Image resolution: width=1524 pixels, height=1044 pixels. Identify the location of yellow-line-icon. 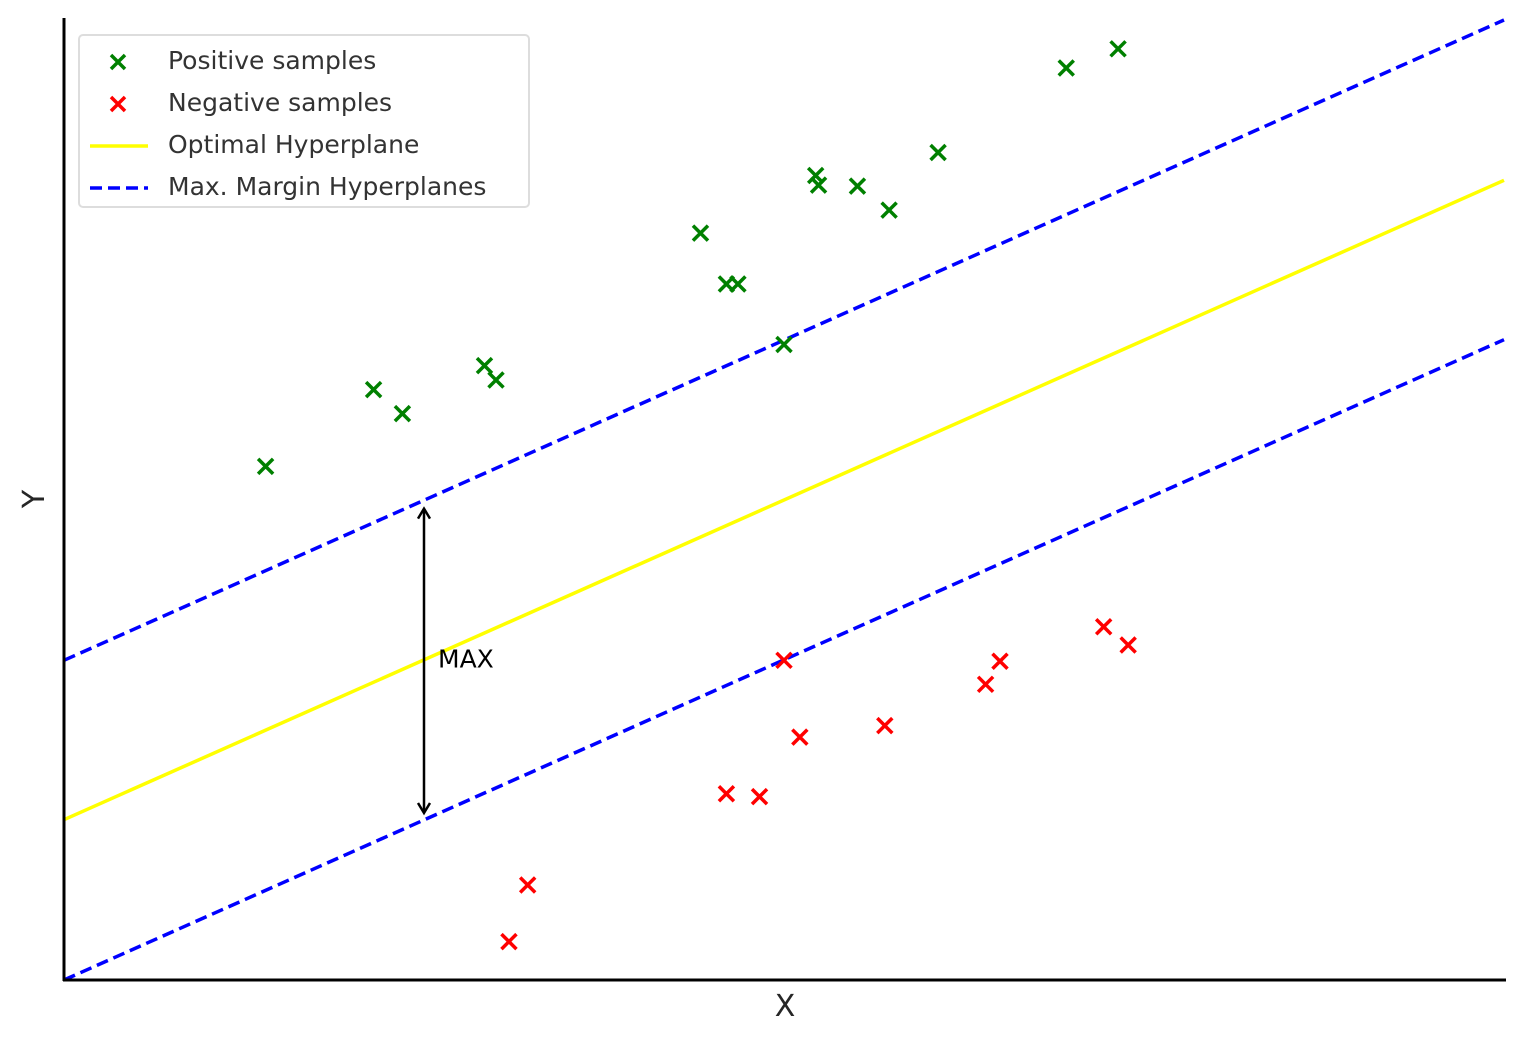
(119, 146).